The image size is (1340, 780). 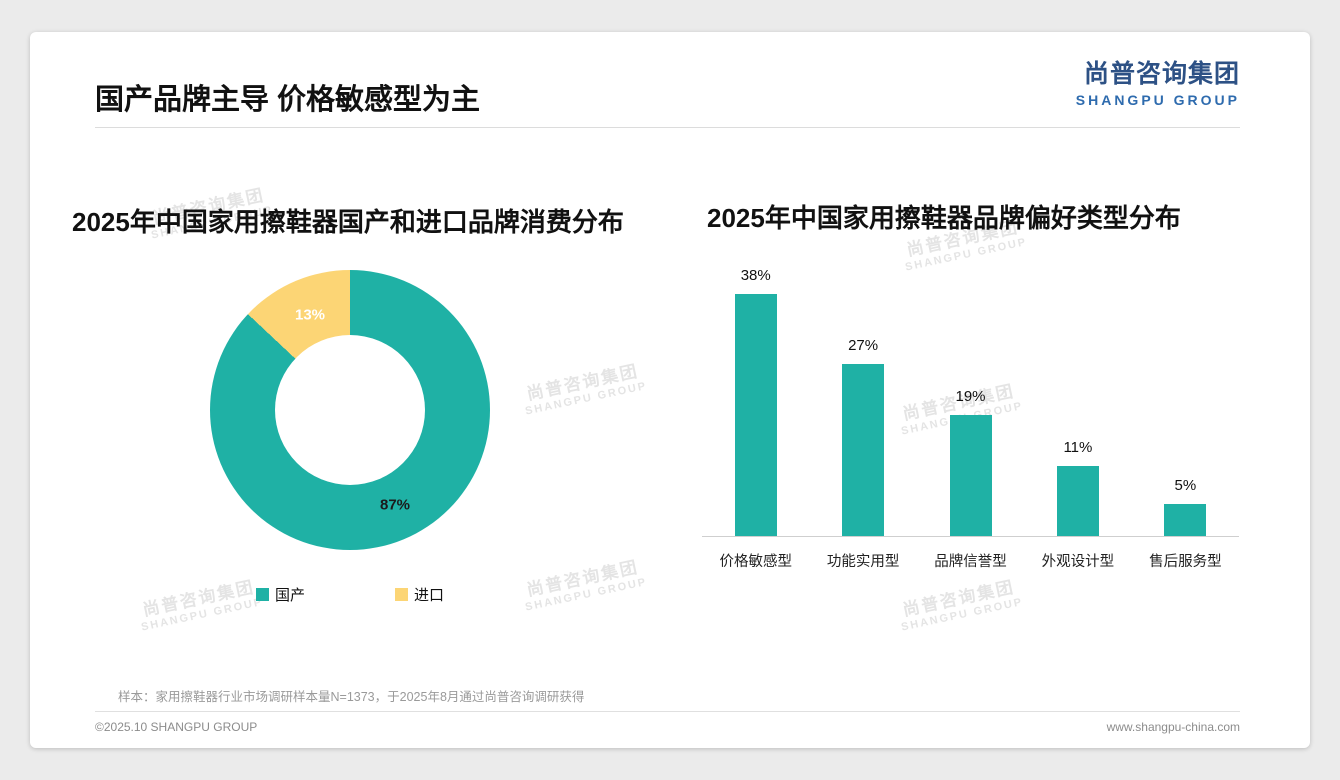 What do you see at coordinates (395, 505) in the screenshot?
I see `donut-label-domestic: 87%` at bounding box center [395, 505].